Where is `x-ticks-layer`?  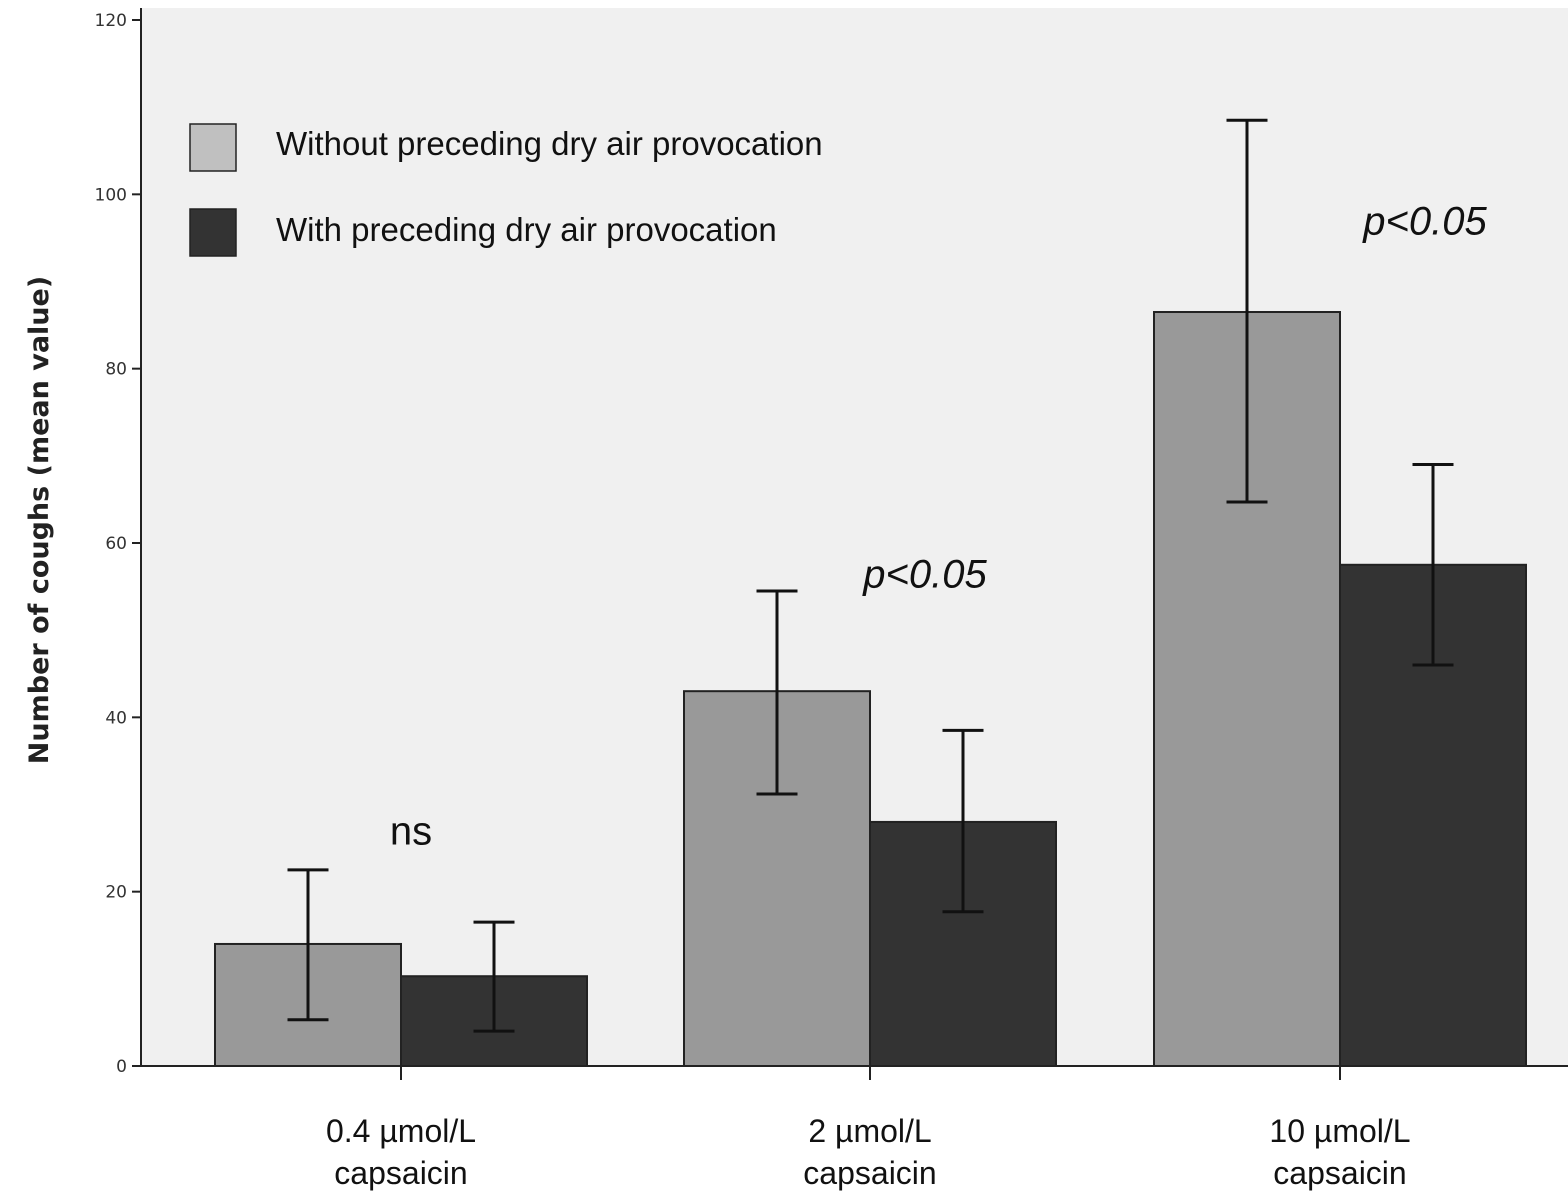
x-ticks-layer is located at coordinates (870, 1073).